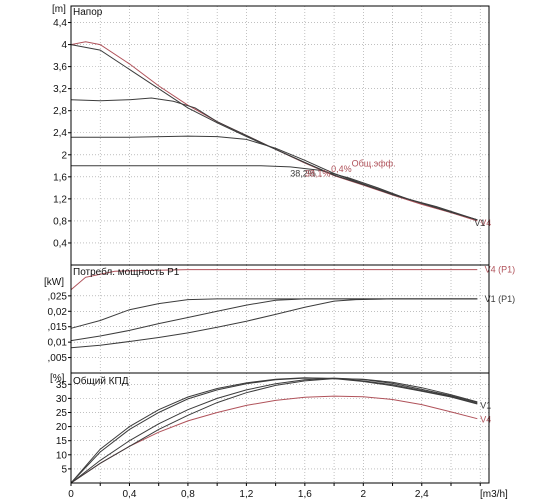  Describe the element at coordinates (422, 494) in the screenshot. I see `x-tick-label: 2,4` at that location.